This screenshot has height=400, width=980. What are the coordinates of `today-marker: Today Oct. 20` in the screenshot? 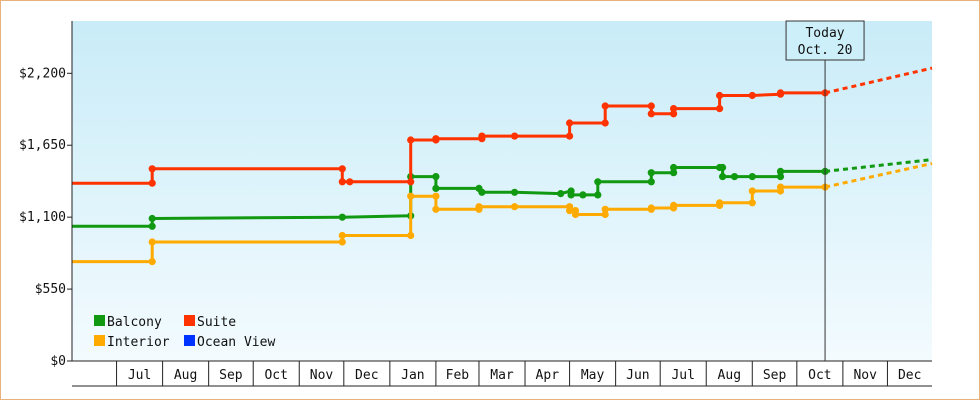 It's located at (825, 190).